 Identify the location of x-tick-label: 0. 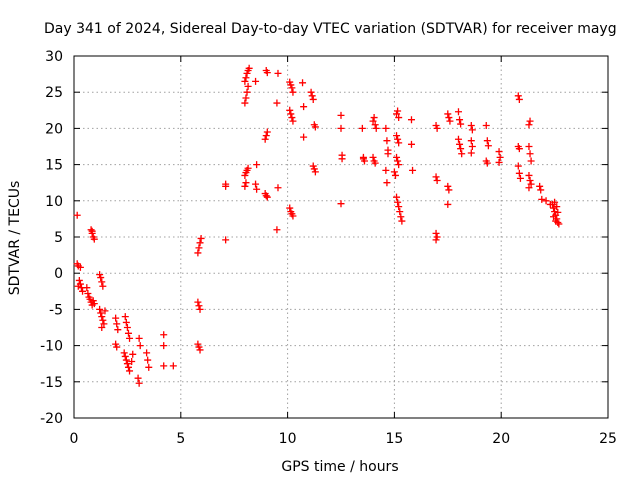
(74, 439).